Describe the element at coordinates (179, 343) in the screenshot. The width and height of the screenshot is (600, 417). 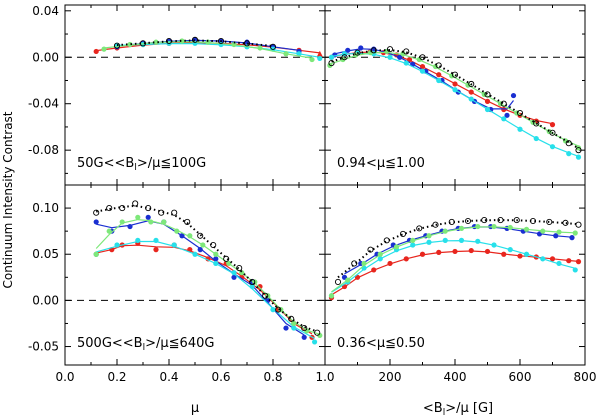
I see `panel-label-b: >/μ≦640G` at that location.